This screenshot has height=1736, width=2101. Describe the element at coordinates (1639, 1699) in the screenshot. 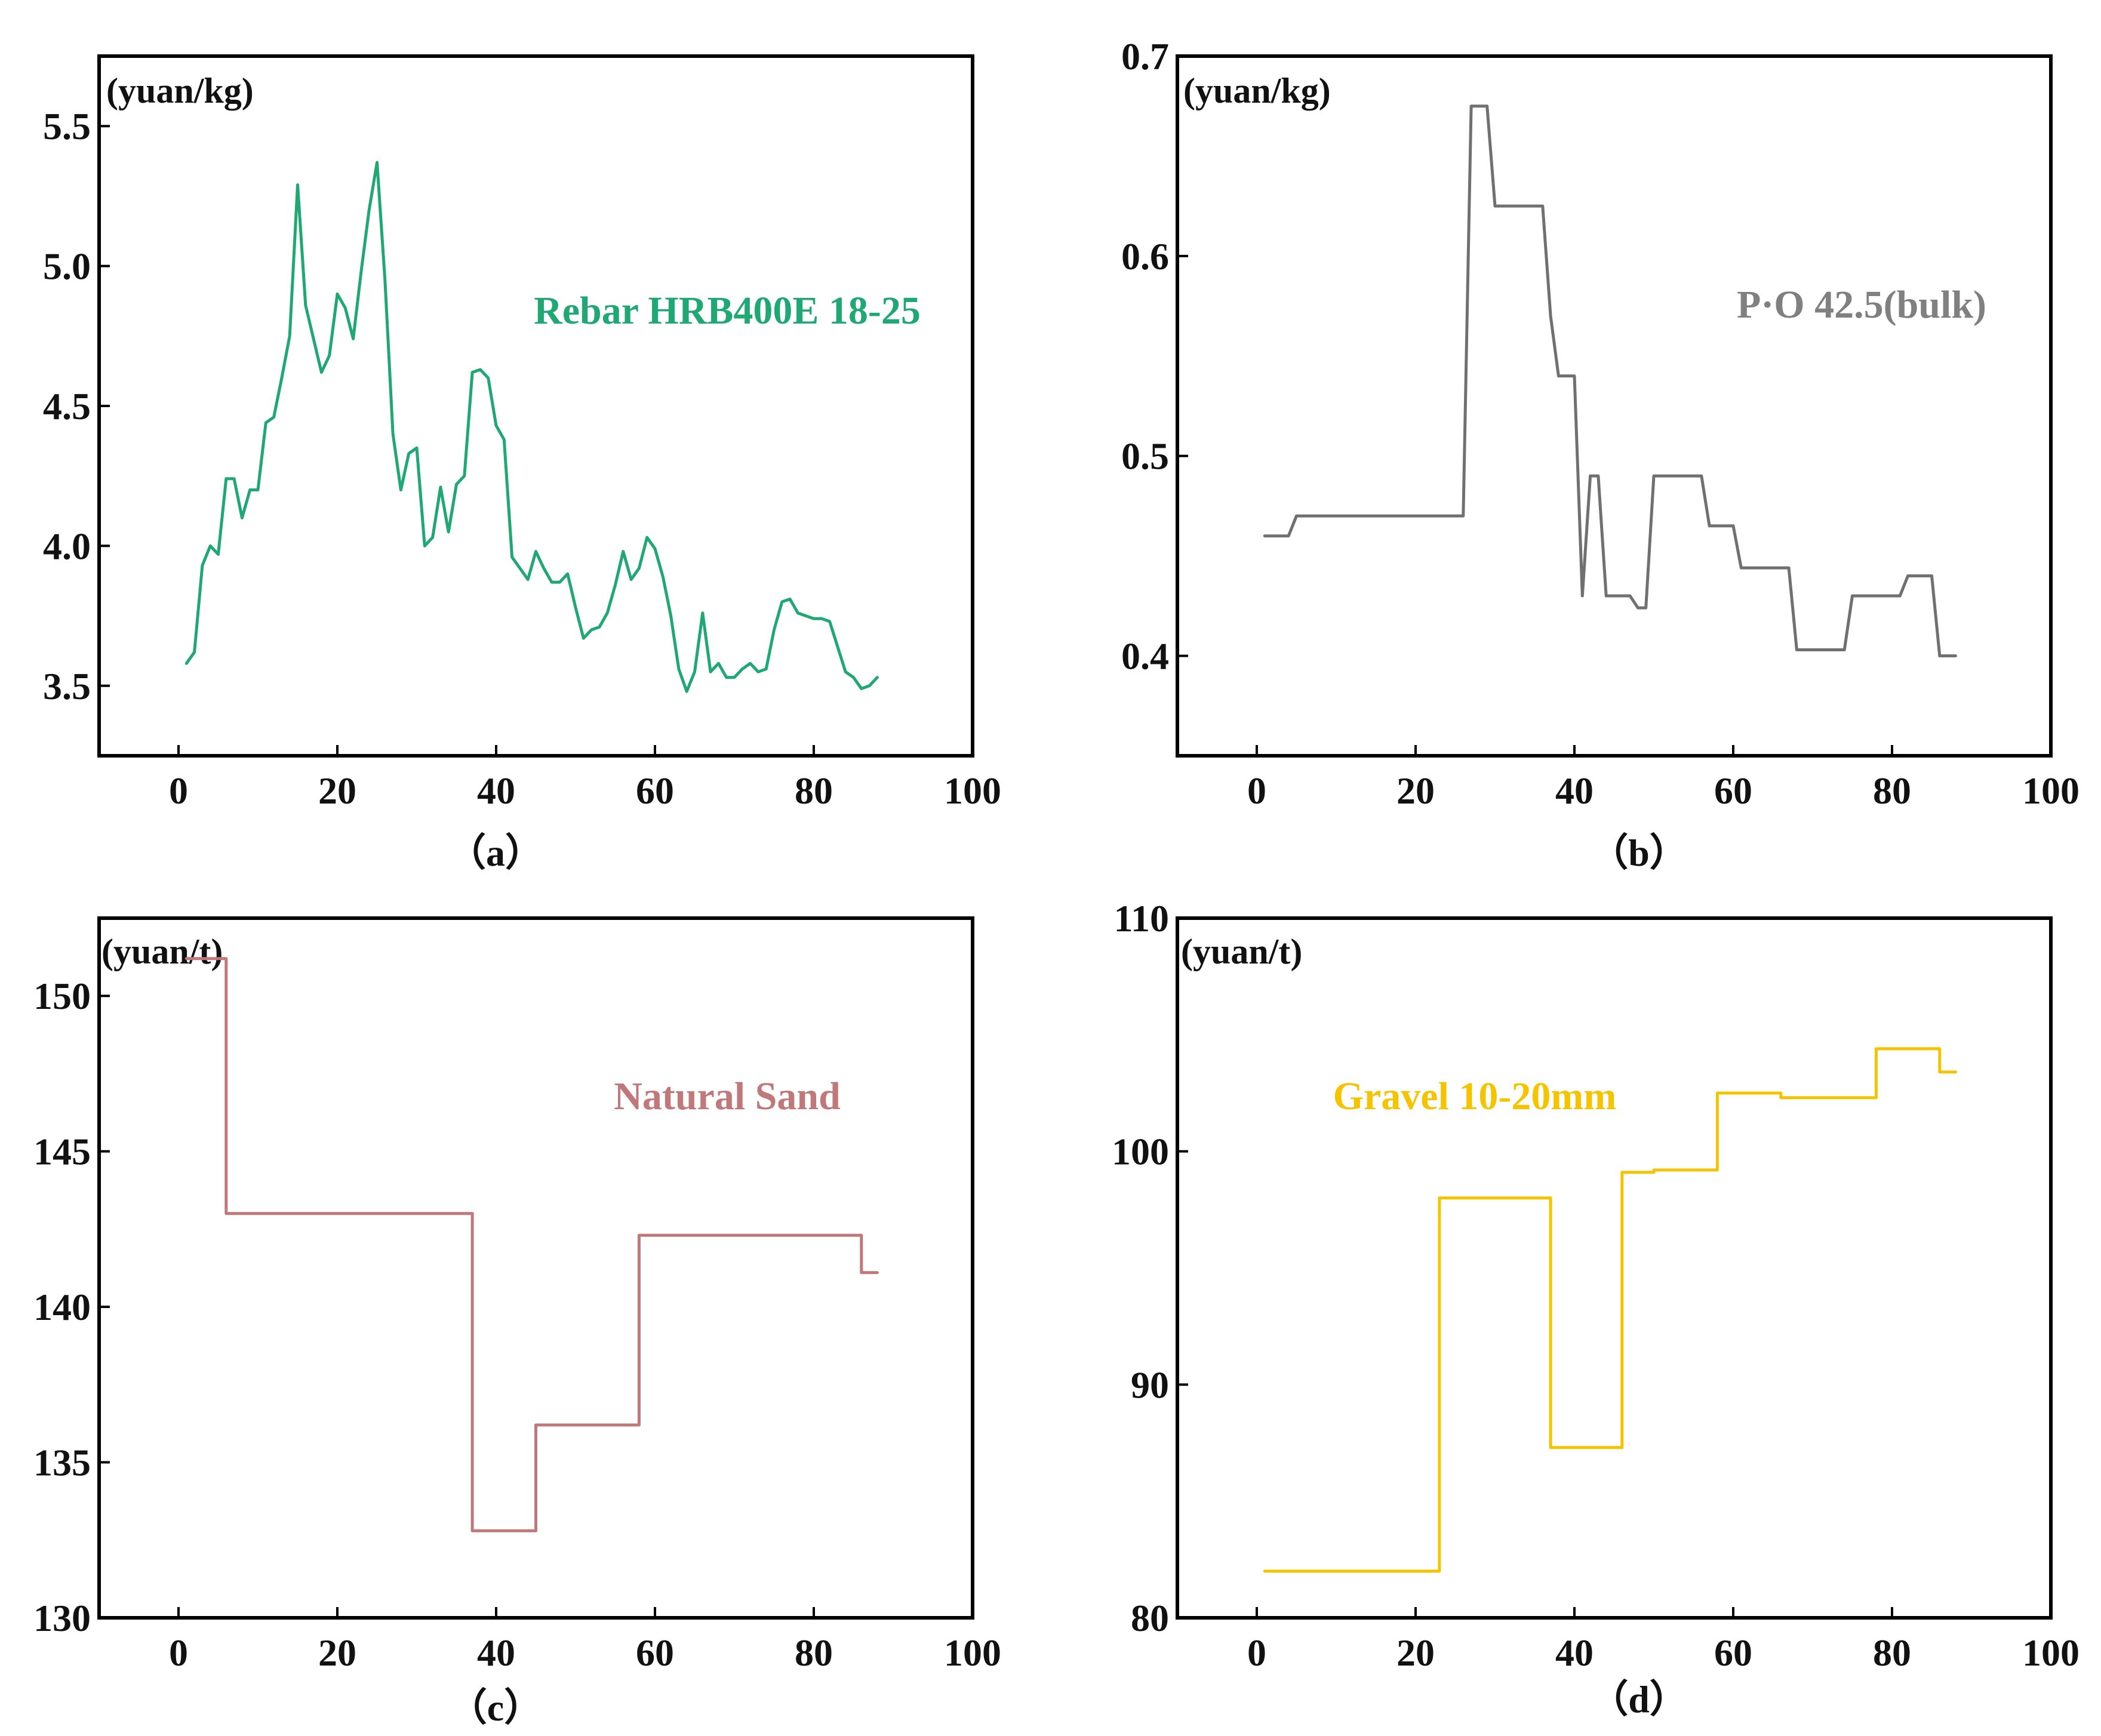

I see `panel-label: （d）` at that location.